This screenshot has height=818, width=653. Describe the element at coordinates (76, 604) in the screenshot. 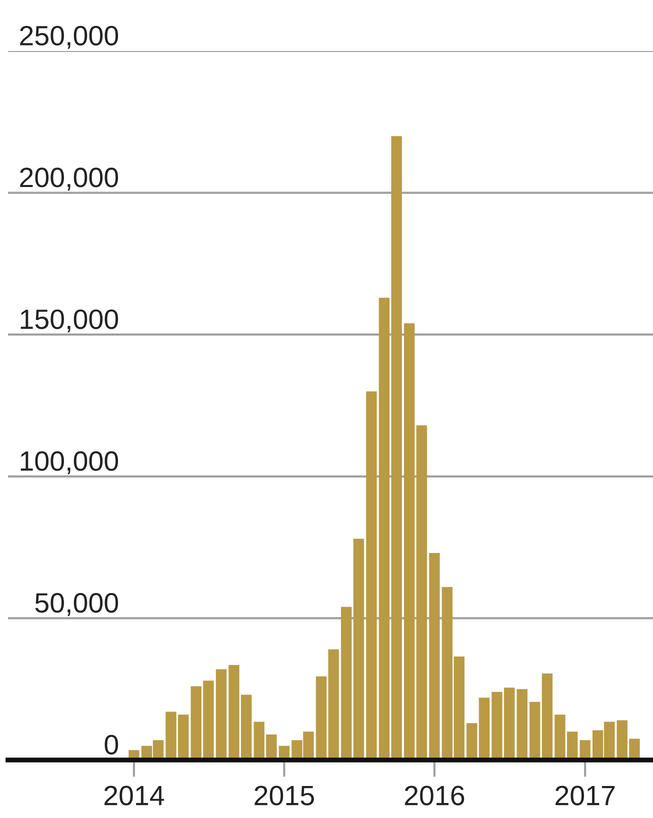

I see `y-tick-label: 50,000` at that location.